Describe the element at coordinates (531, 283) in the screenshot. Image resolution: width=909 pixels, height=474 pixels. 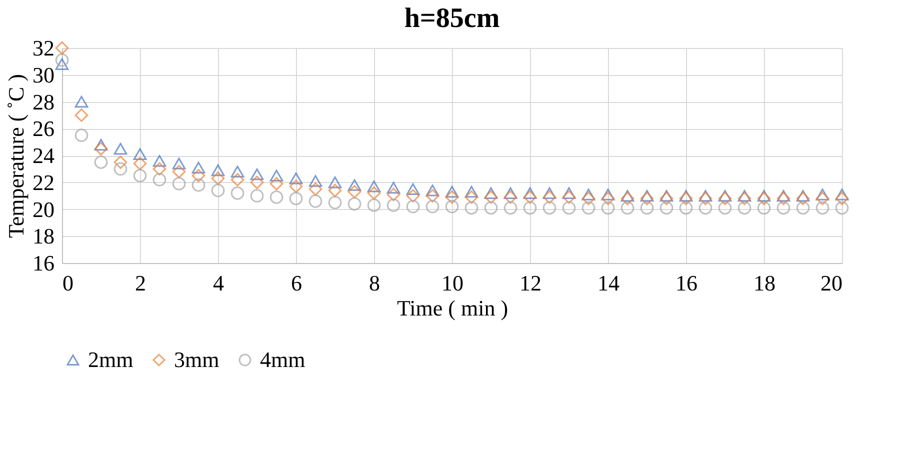
I see `x-tick-label: 12` at that location.